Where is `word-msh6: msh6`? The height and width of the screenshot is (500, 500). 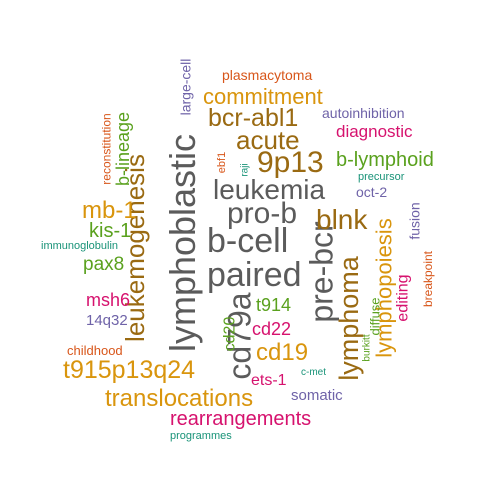 word-msh6: msh6 is located at coordinates (108, 300).